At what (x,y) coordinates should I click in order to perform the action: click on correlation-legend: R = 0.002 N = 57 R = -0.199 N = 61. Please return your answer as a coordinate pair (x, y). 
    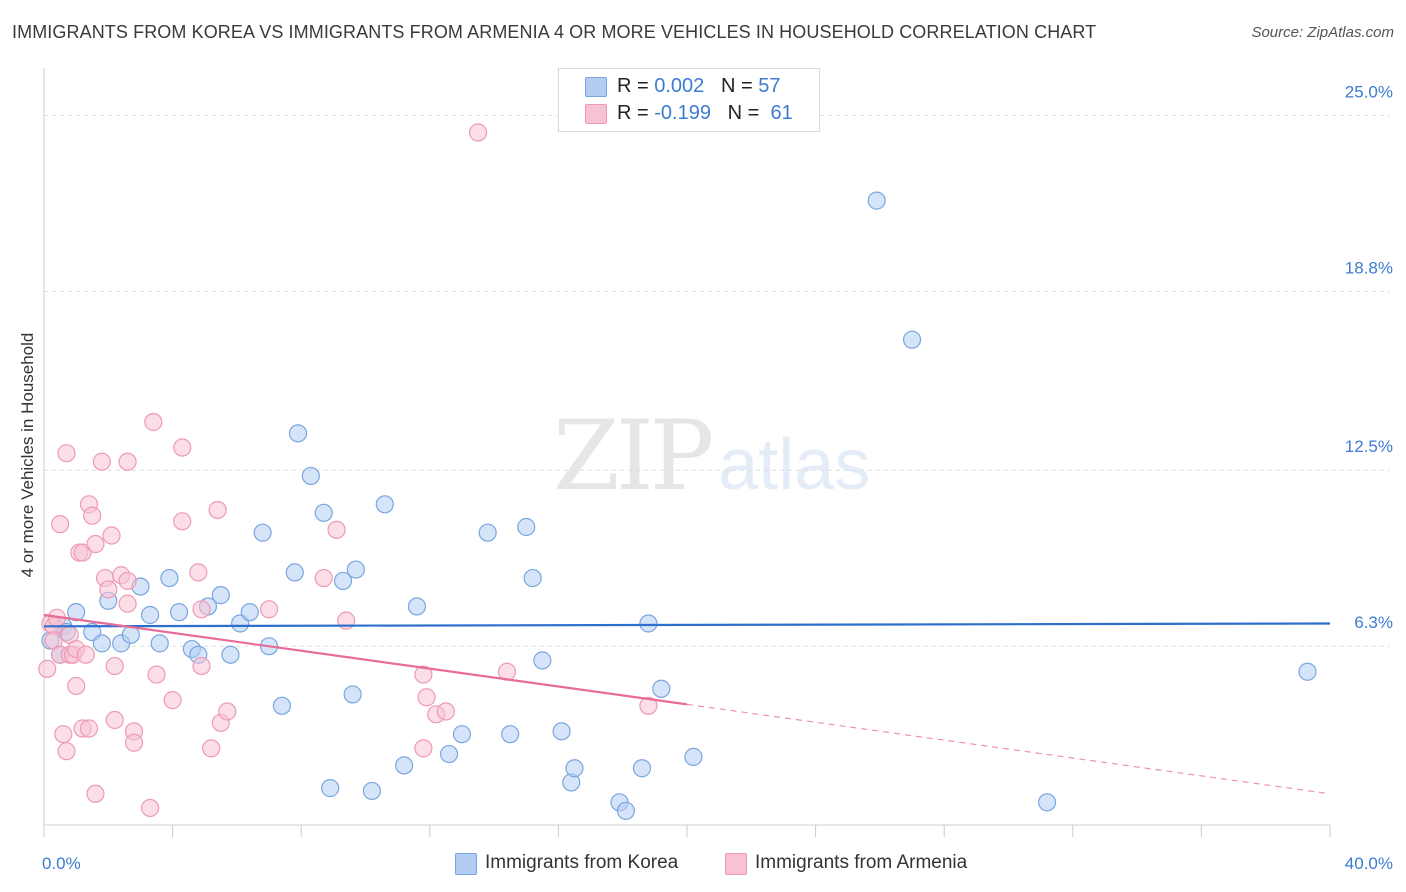
    Looking at the image, I should click on (689, 100).